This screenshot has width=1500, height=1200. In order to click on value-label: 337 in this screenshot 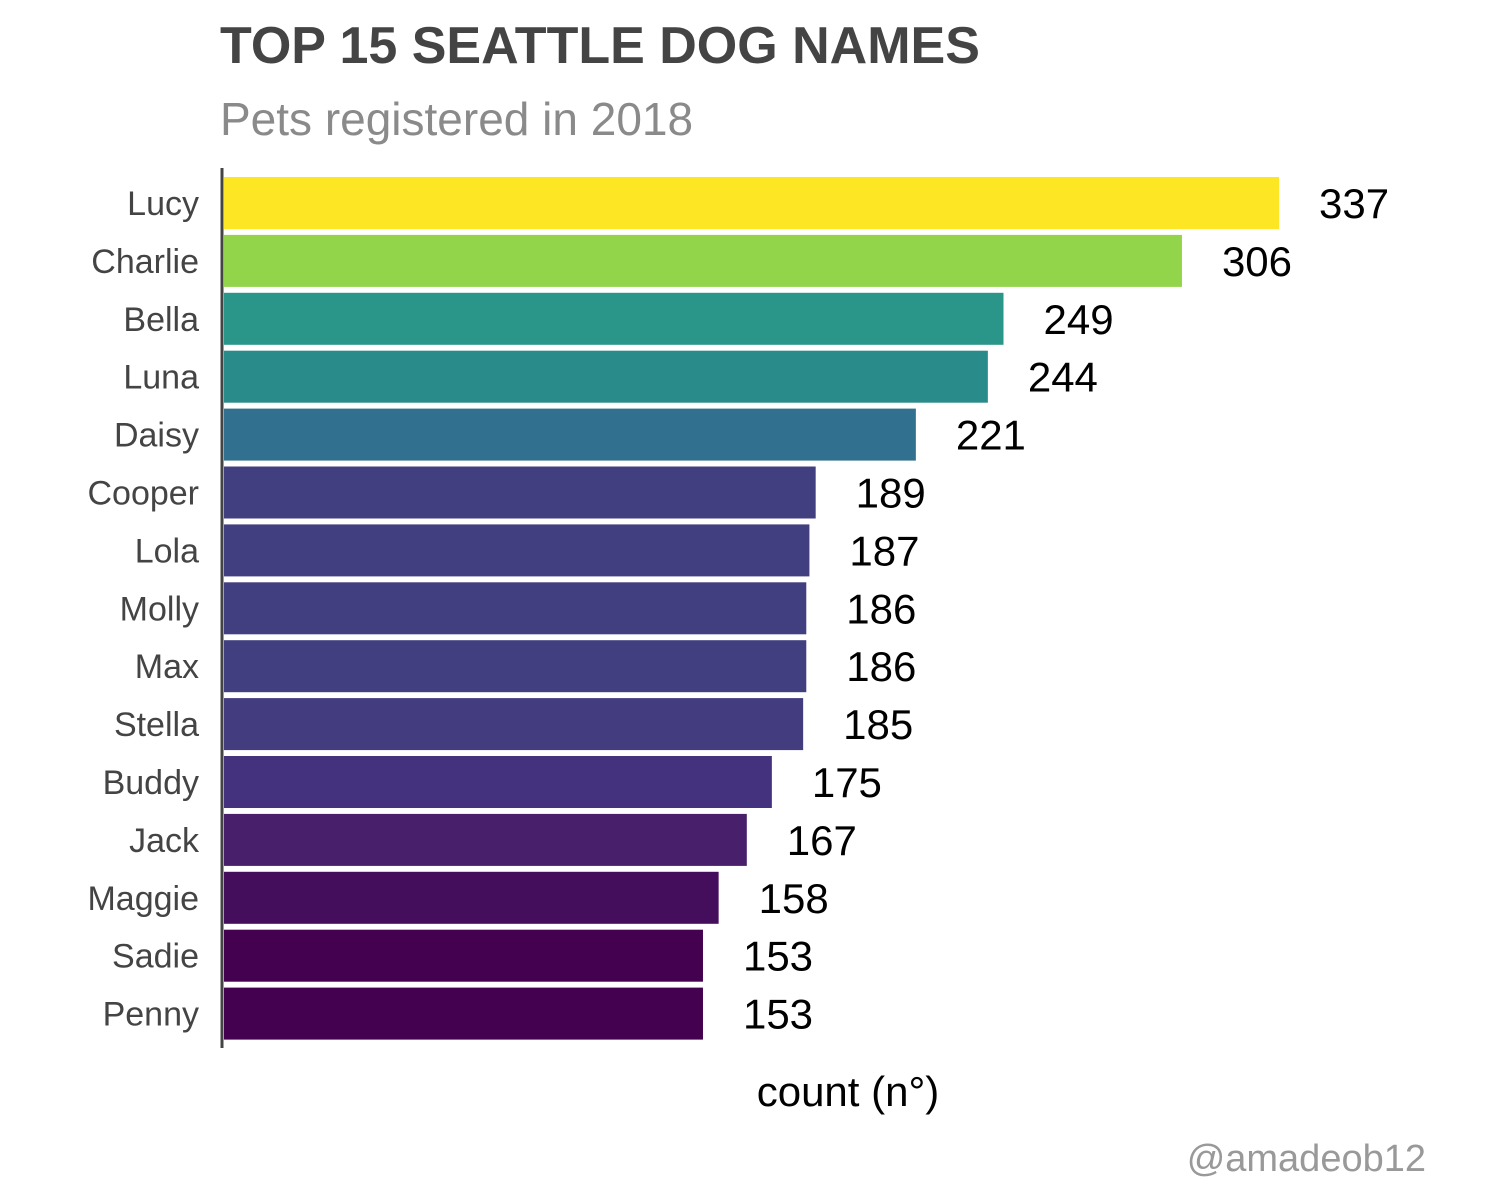, I will do `click(1354, 203)`.